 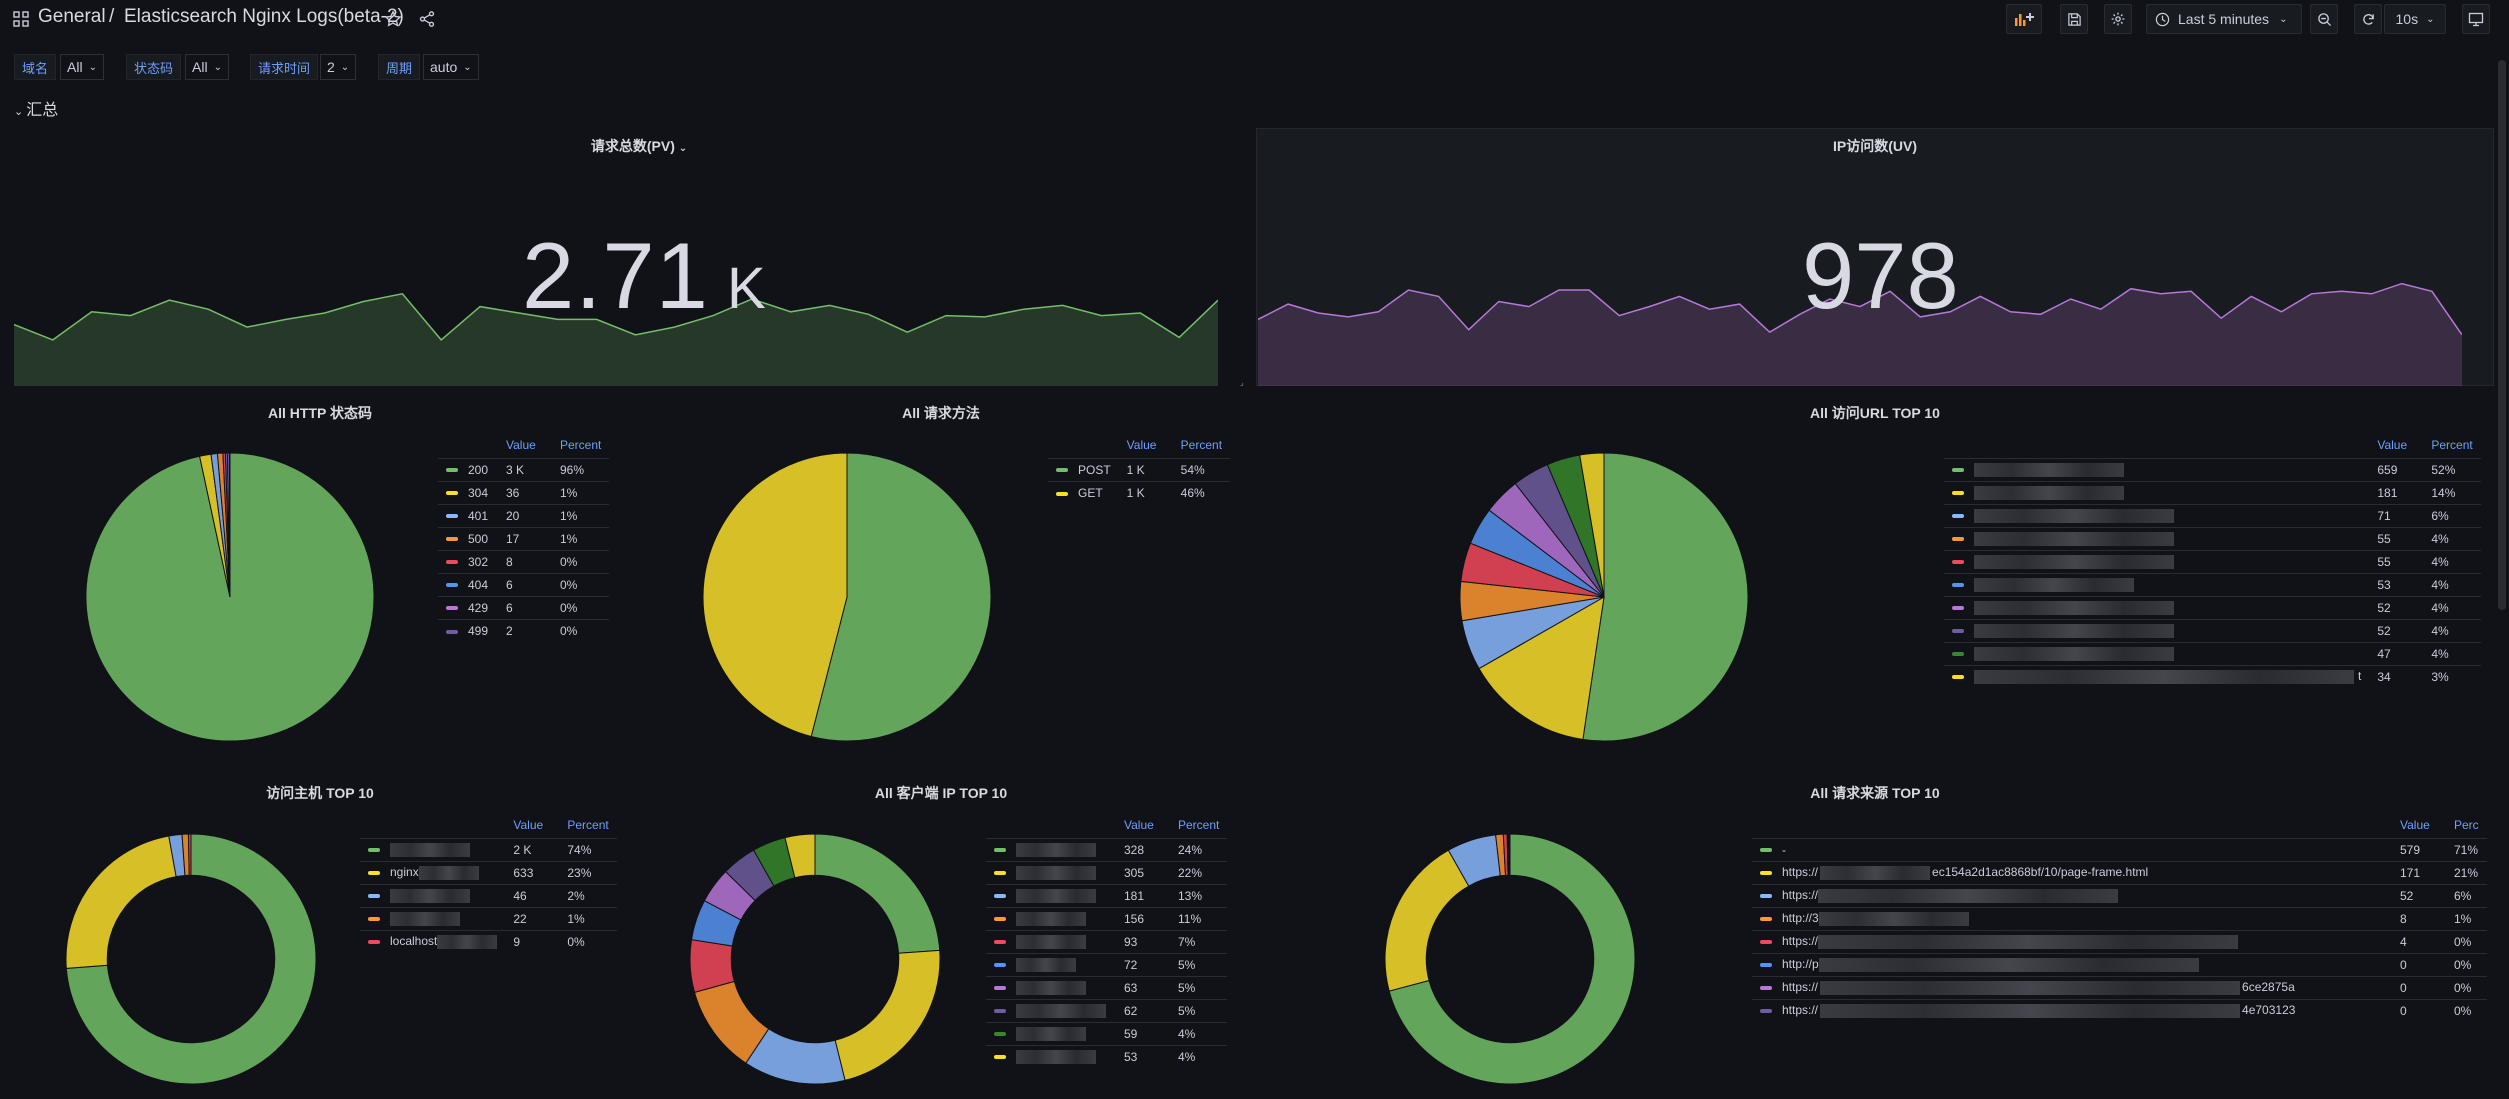 What do you see at coordinates (1107, 1033) in the screenshot?
I see `legend-row: 59 4%` at bounding box center [1107, 1033].